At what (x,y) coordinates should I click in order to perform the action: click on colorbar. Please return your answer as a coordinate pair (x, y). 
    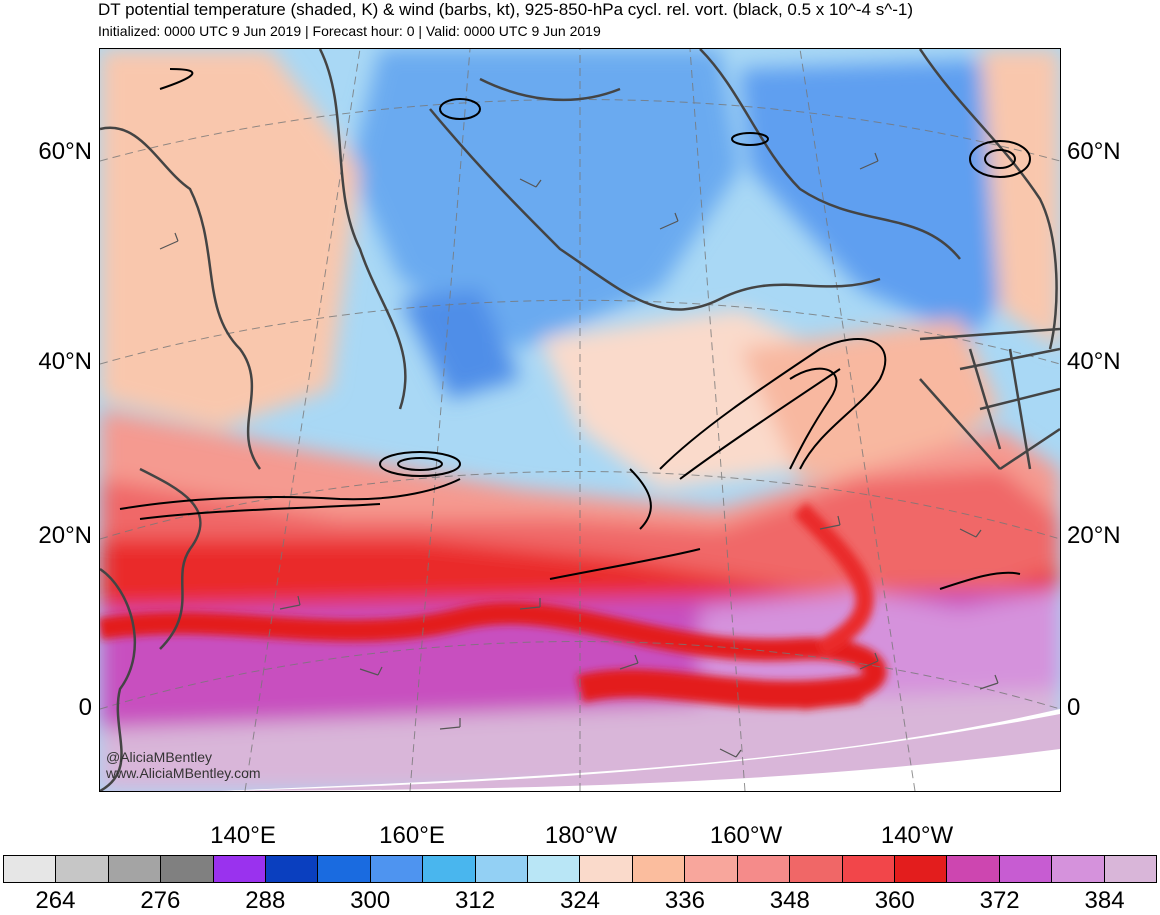
    Looking at the image, I should click on (580, 869).